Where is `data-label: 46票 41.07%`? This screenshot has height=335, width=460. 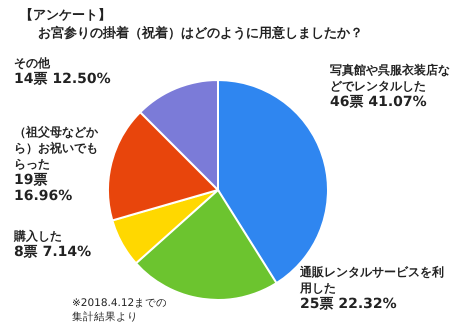 data-label: 46票 41.07% is located at coordinates (379, 102).